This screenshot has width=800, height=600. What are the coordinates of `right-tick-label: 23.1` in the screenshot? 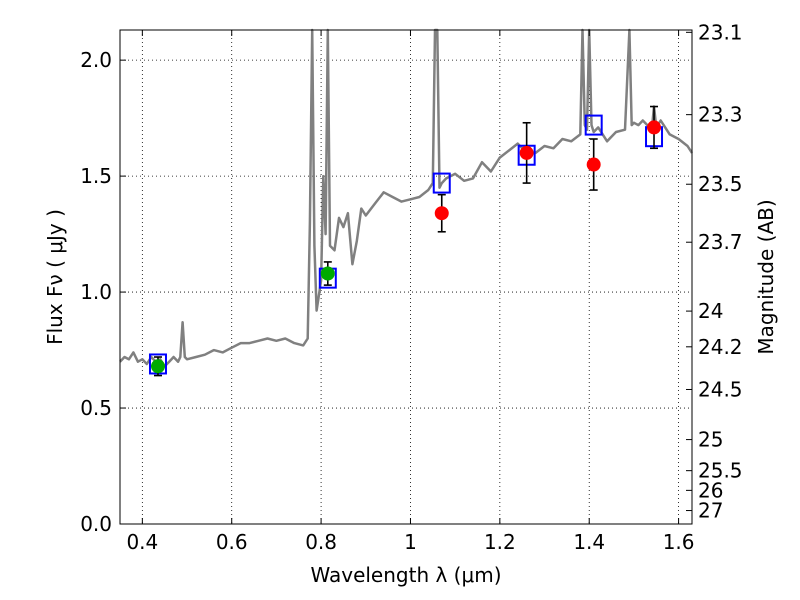 It's located at (720, 32).